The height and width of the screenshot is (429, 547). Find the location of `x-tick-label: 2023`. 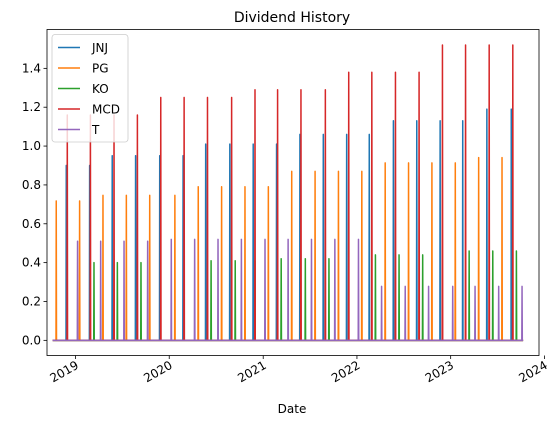

x-tick-label: 2023 is located at coordinates (439, 371).